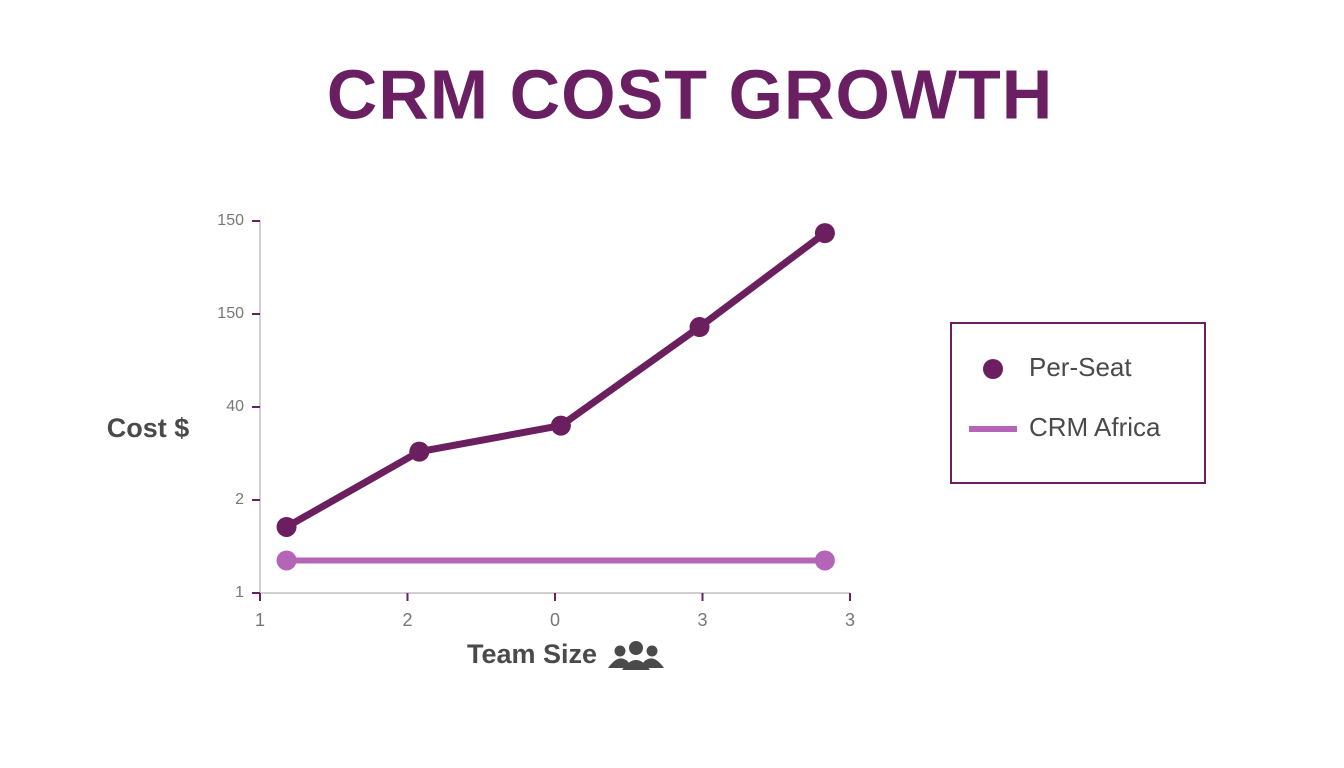 This screenshot has height=768, width=1344. Describe the element at coordinates (1078, 403) in the screenshot. I see `legend-box` at that location.